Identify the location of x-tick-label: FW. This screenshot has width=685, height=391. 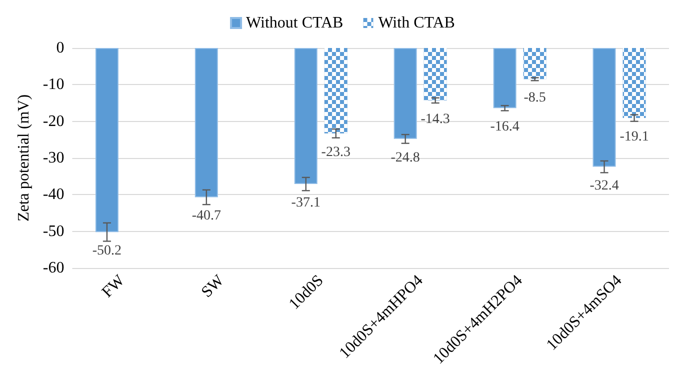
(113, 286).